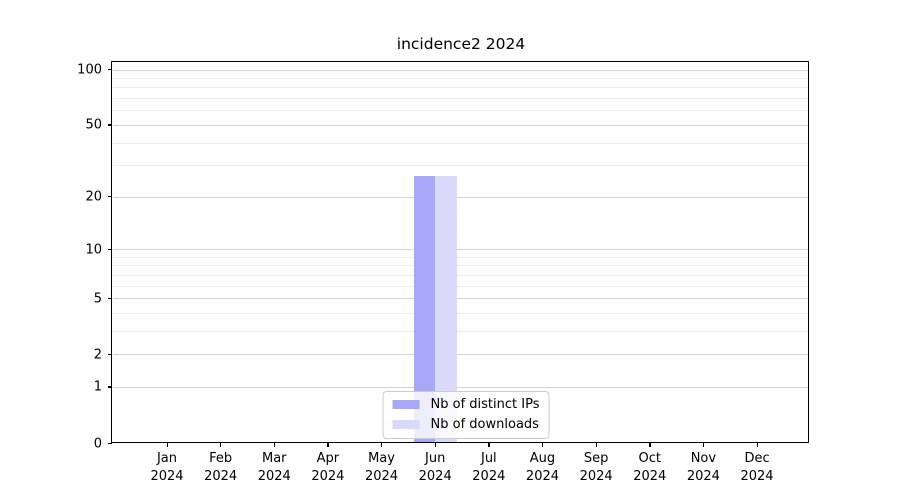 Image resolution: width=900 pixels, height=500 pixels. What do you see at coordinates (466, 415) in the screenshot?
I see `legend: Nb of distinct IPs Nb of downloads` at bounding box center [466, 415].